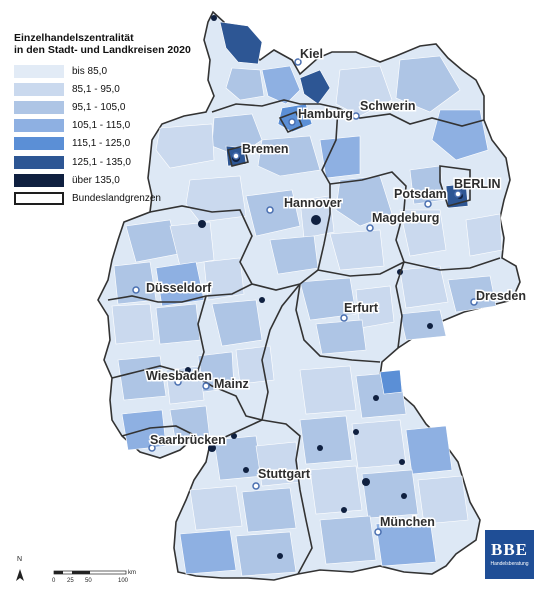 The image size is (551, 600). What do you see at coordinates (388, 106) in the screenshot?
I see `city-label-schwerin: Schwerin` at bounding box center [388, 106].